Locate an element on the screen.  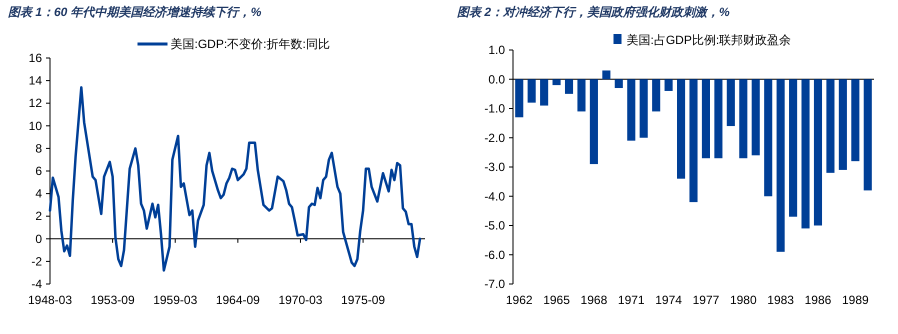
x-tick-label: 1962 is located at coordinates (519, 300).